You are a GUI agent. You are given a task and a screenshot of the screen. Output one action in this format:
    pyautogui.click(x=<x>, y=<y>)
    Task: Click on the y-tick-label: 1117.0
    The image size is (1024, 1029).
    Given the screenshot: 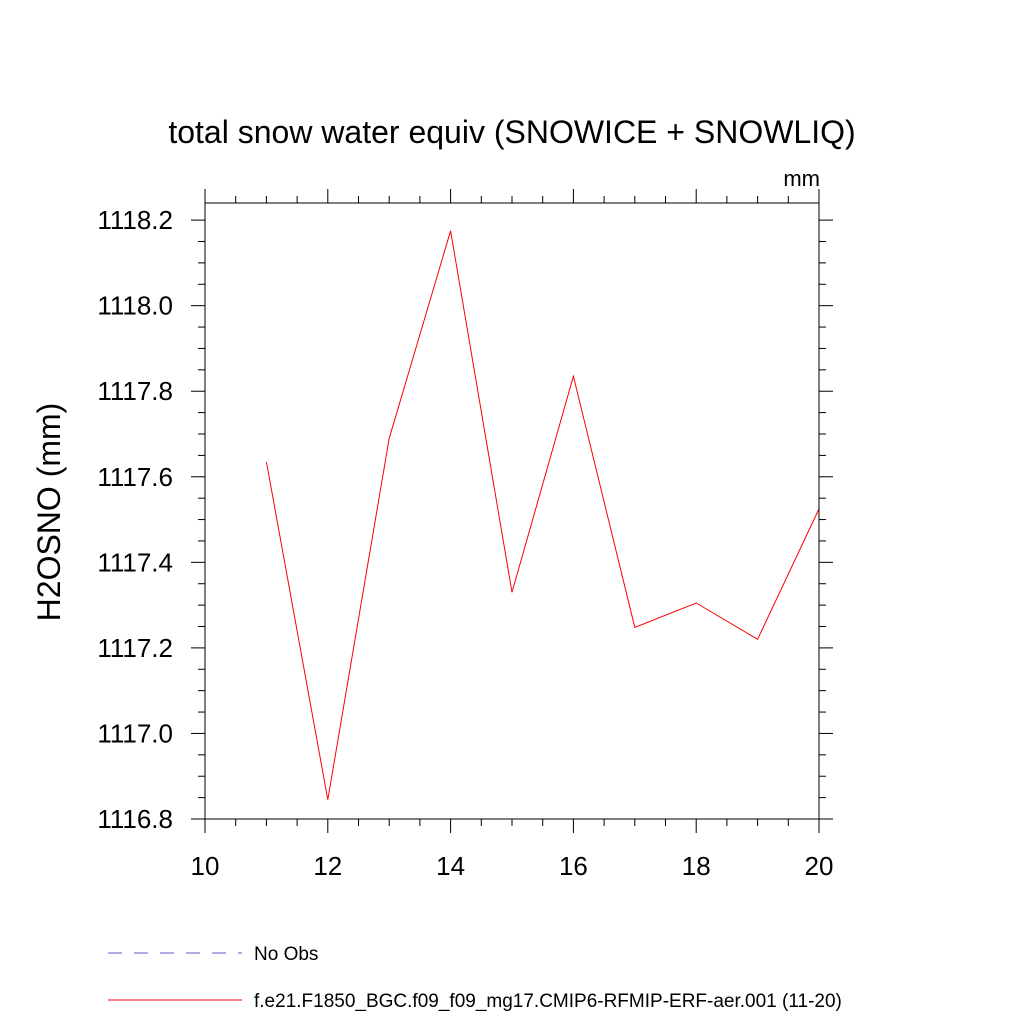 What is the action you would take?
    pyautogui.click(x=135, y=733)
    